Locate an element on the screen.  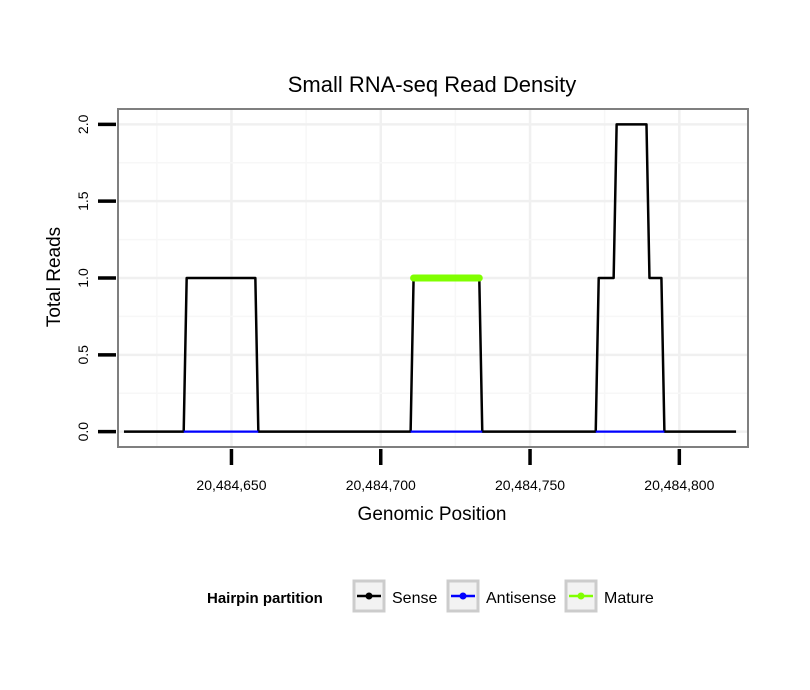
y-tick-label: 1.0 is located at coordinates (83, 278).